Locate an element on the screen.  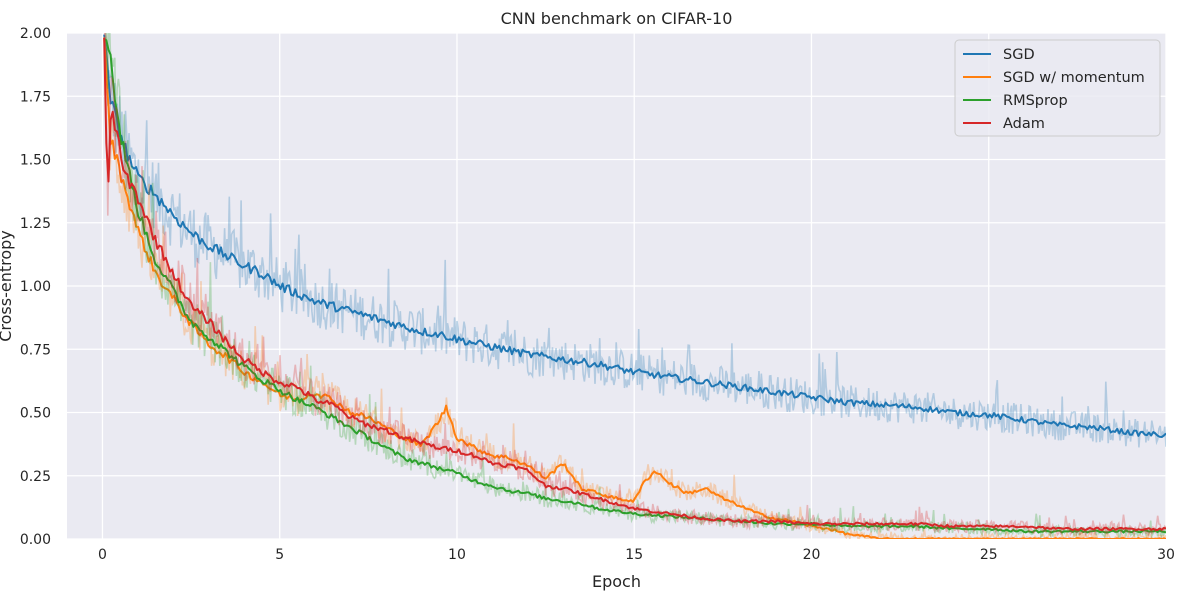
legend-label: SGD is located at coordinates (1019, 55).